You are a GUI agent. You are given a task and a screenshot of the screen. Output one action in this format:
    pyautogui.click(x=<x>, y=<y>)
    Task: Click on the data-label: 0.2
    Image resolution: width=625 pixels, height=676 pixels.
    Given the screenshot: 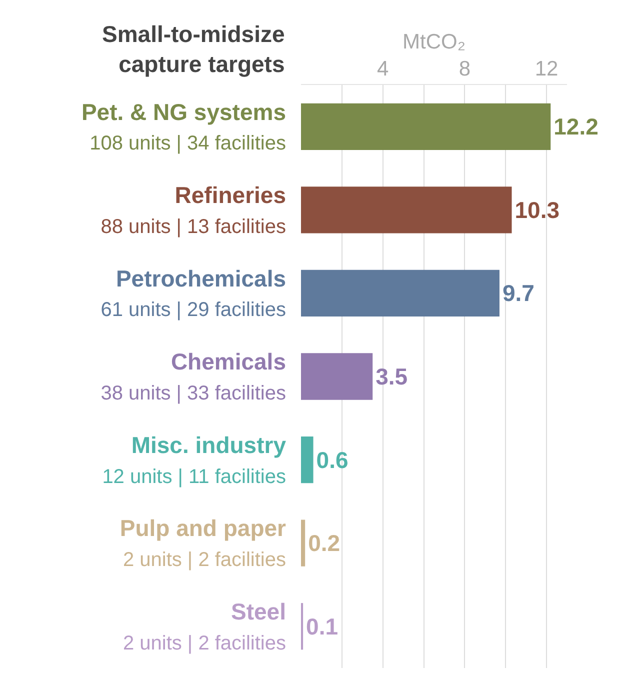 What is the action you would take?
    pyautogui.click(x=324, y=543)
    